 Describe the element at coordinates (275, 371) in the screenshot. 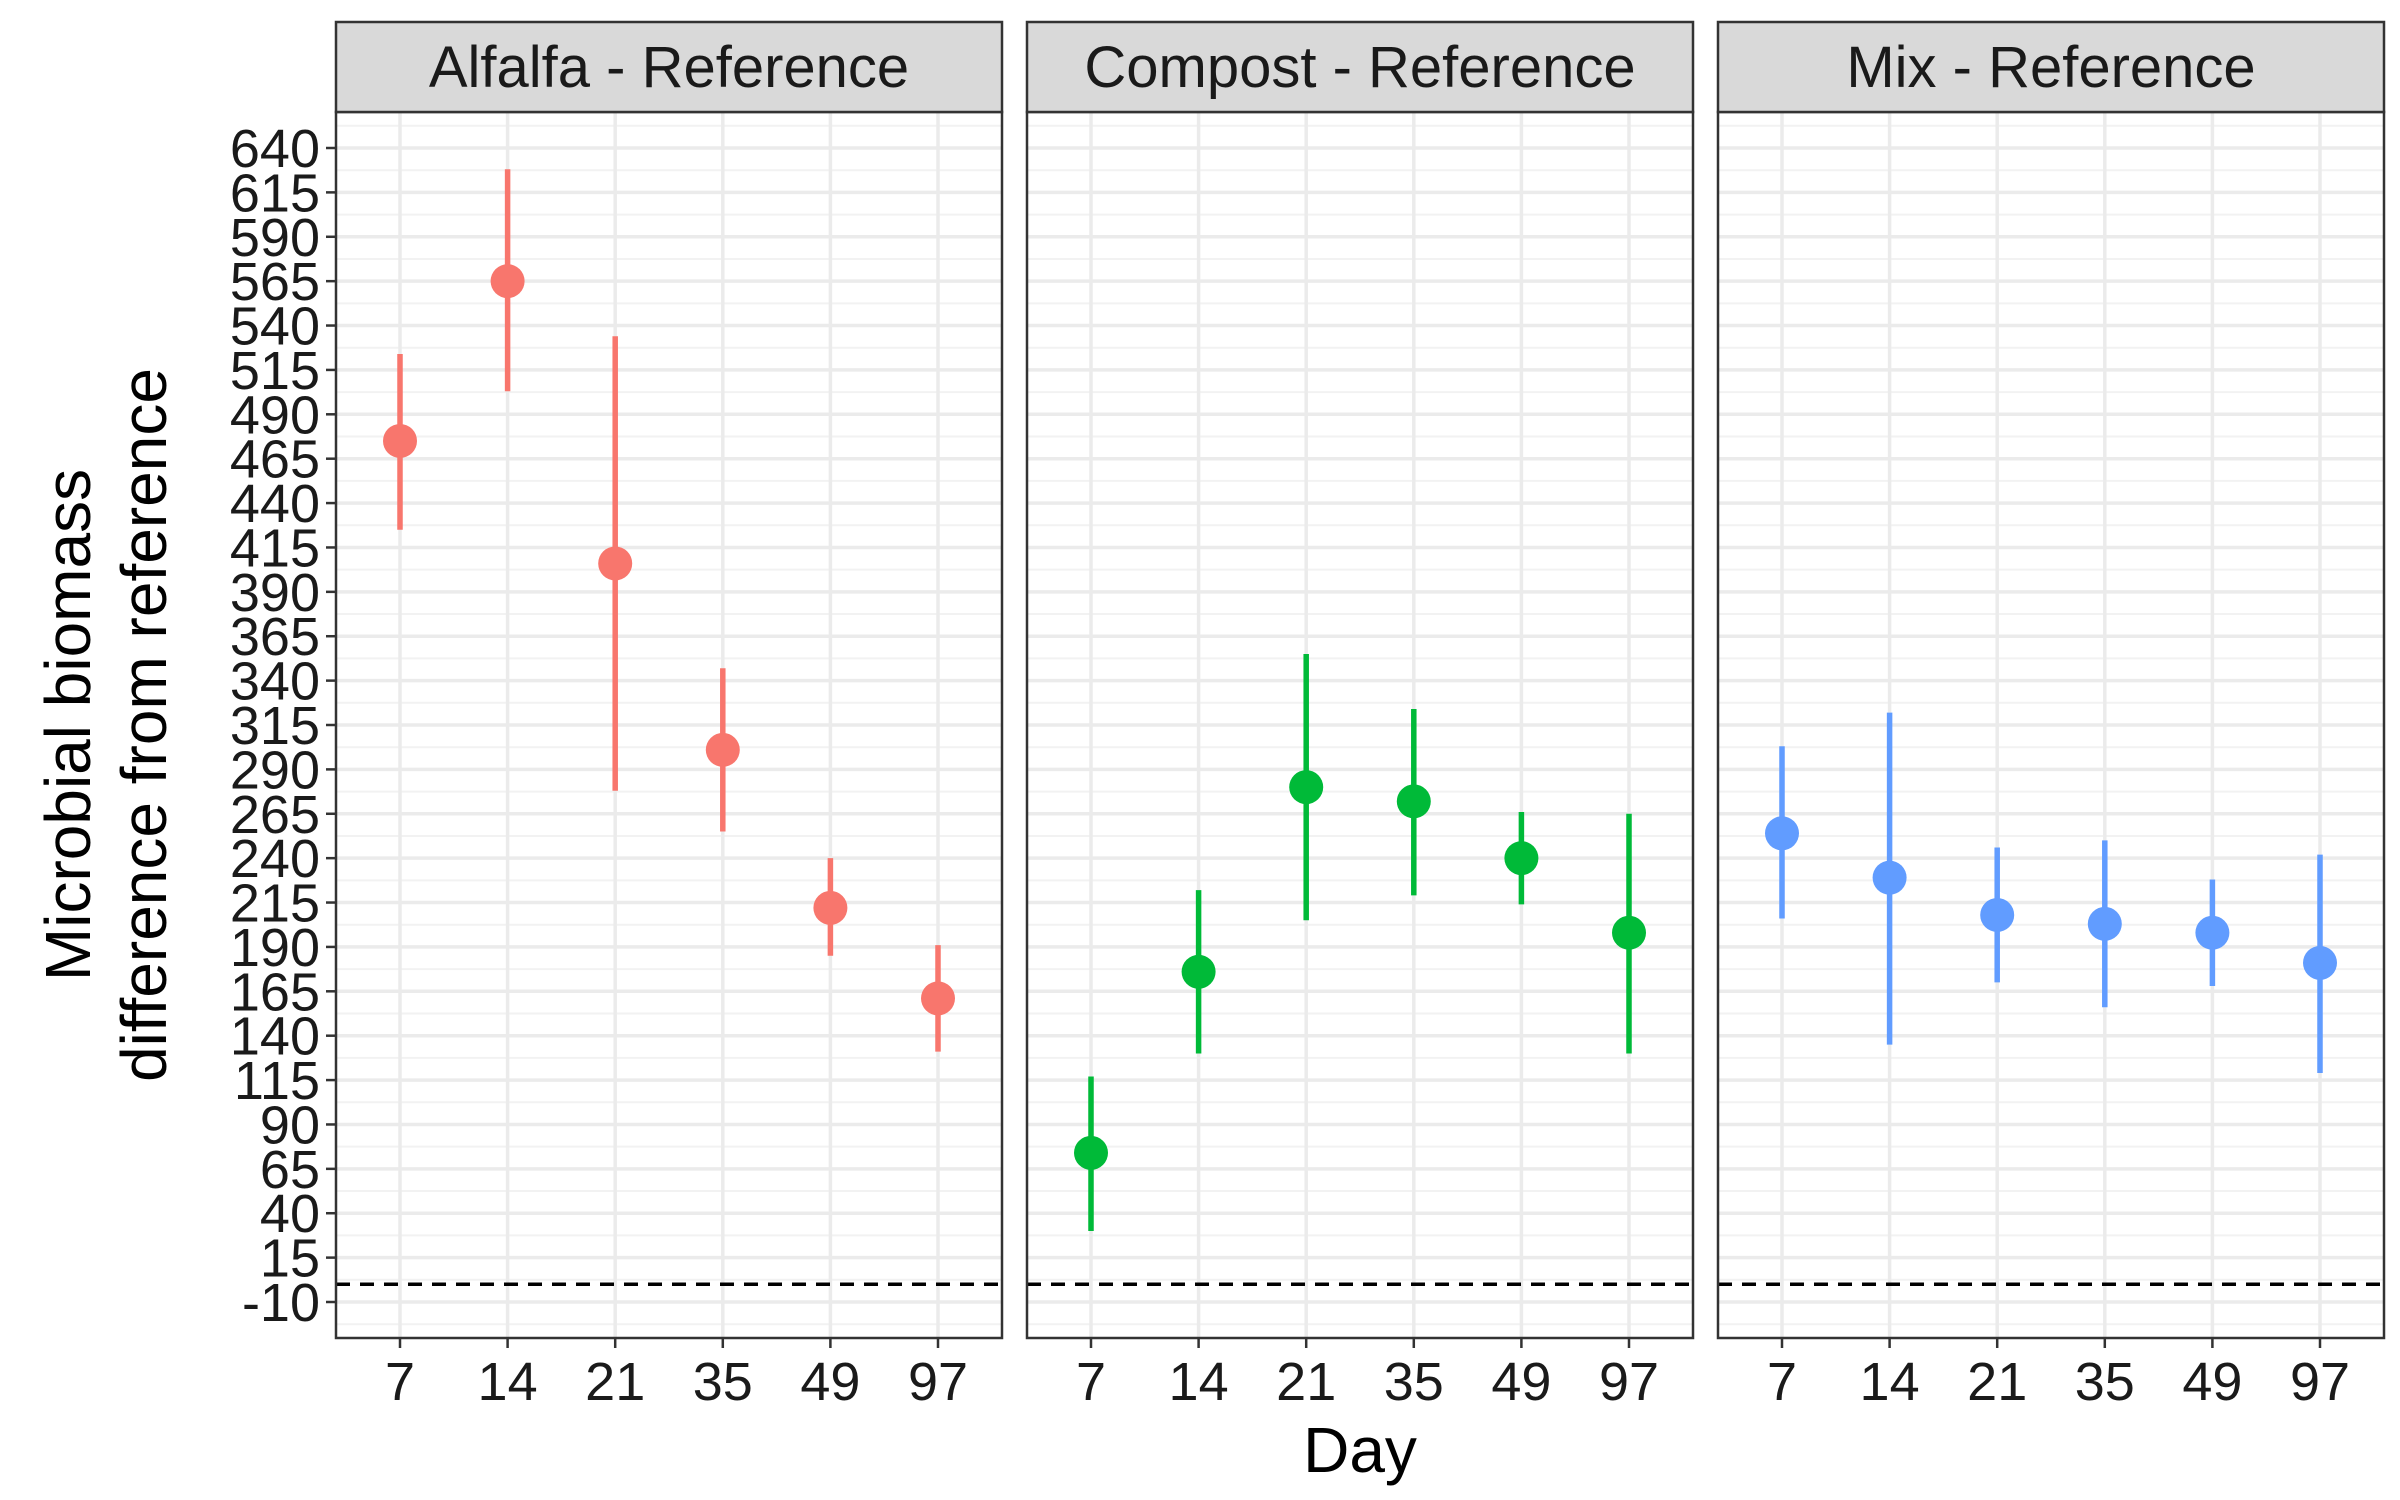

I see `y-tick-label: 515` at that location.